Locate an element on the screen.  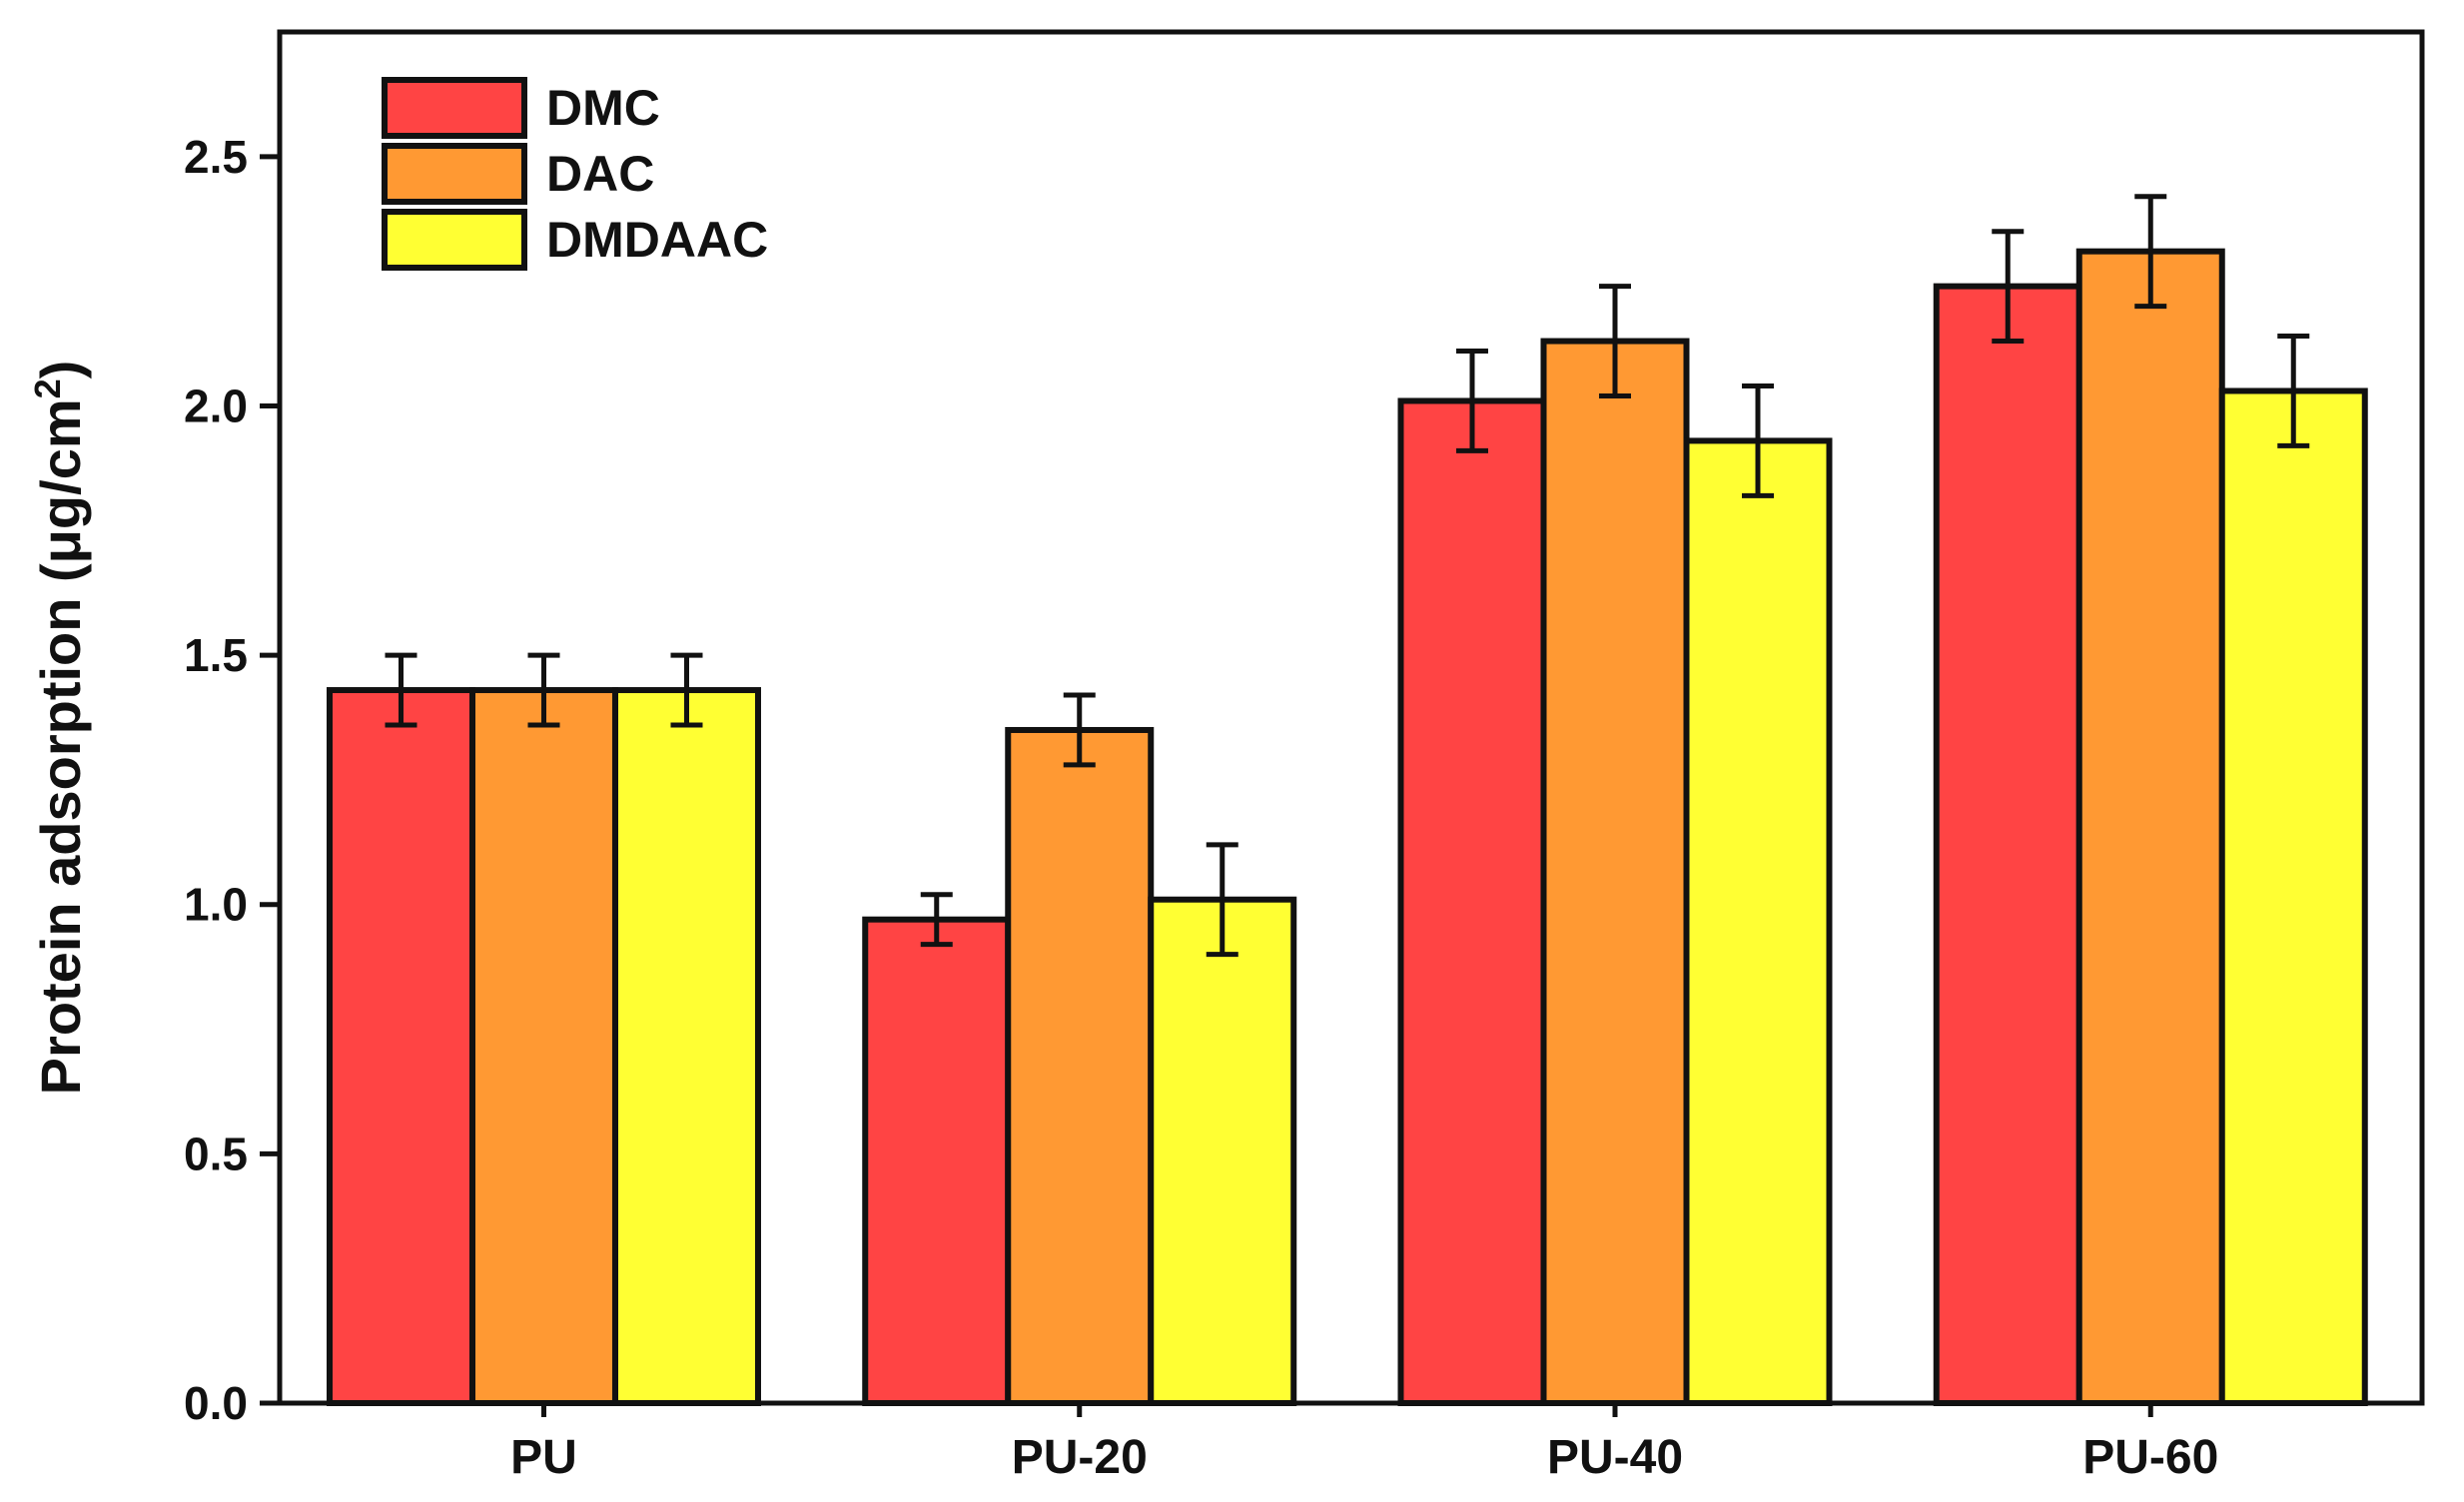
legend-label-dac: DAC is located at coordinates (600, 174).